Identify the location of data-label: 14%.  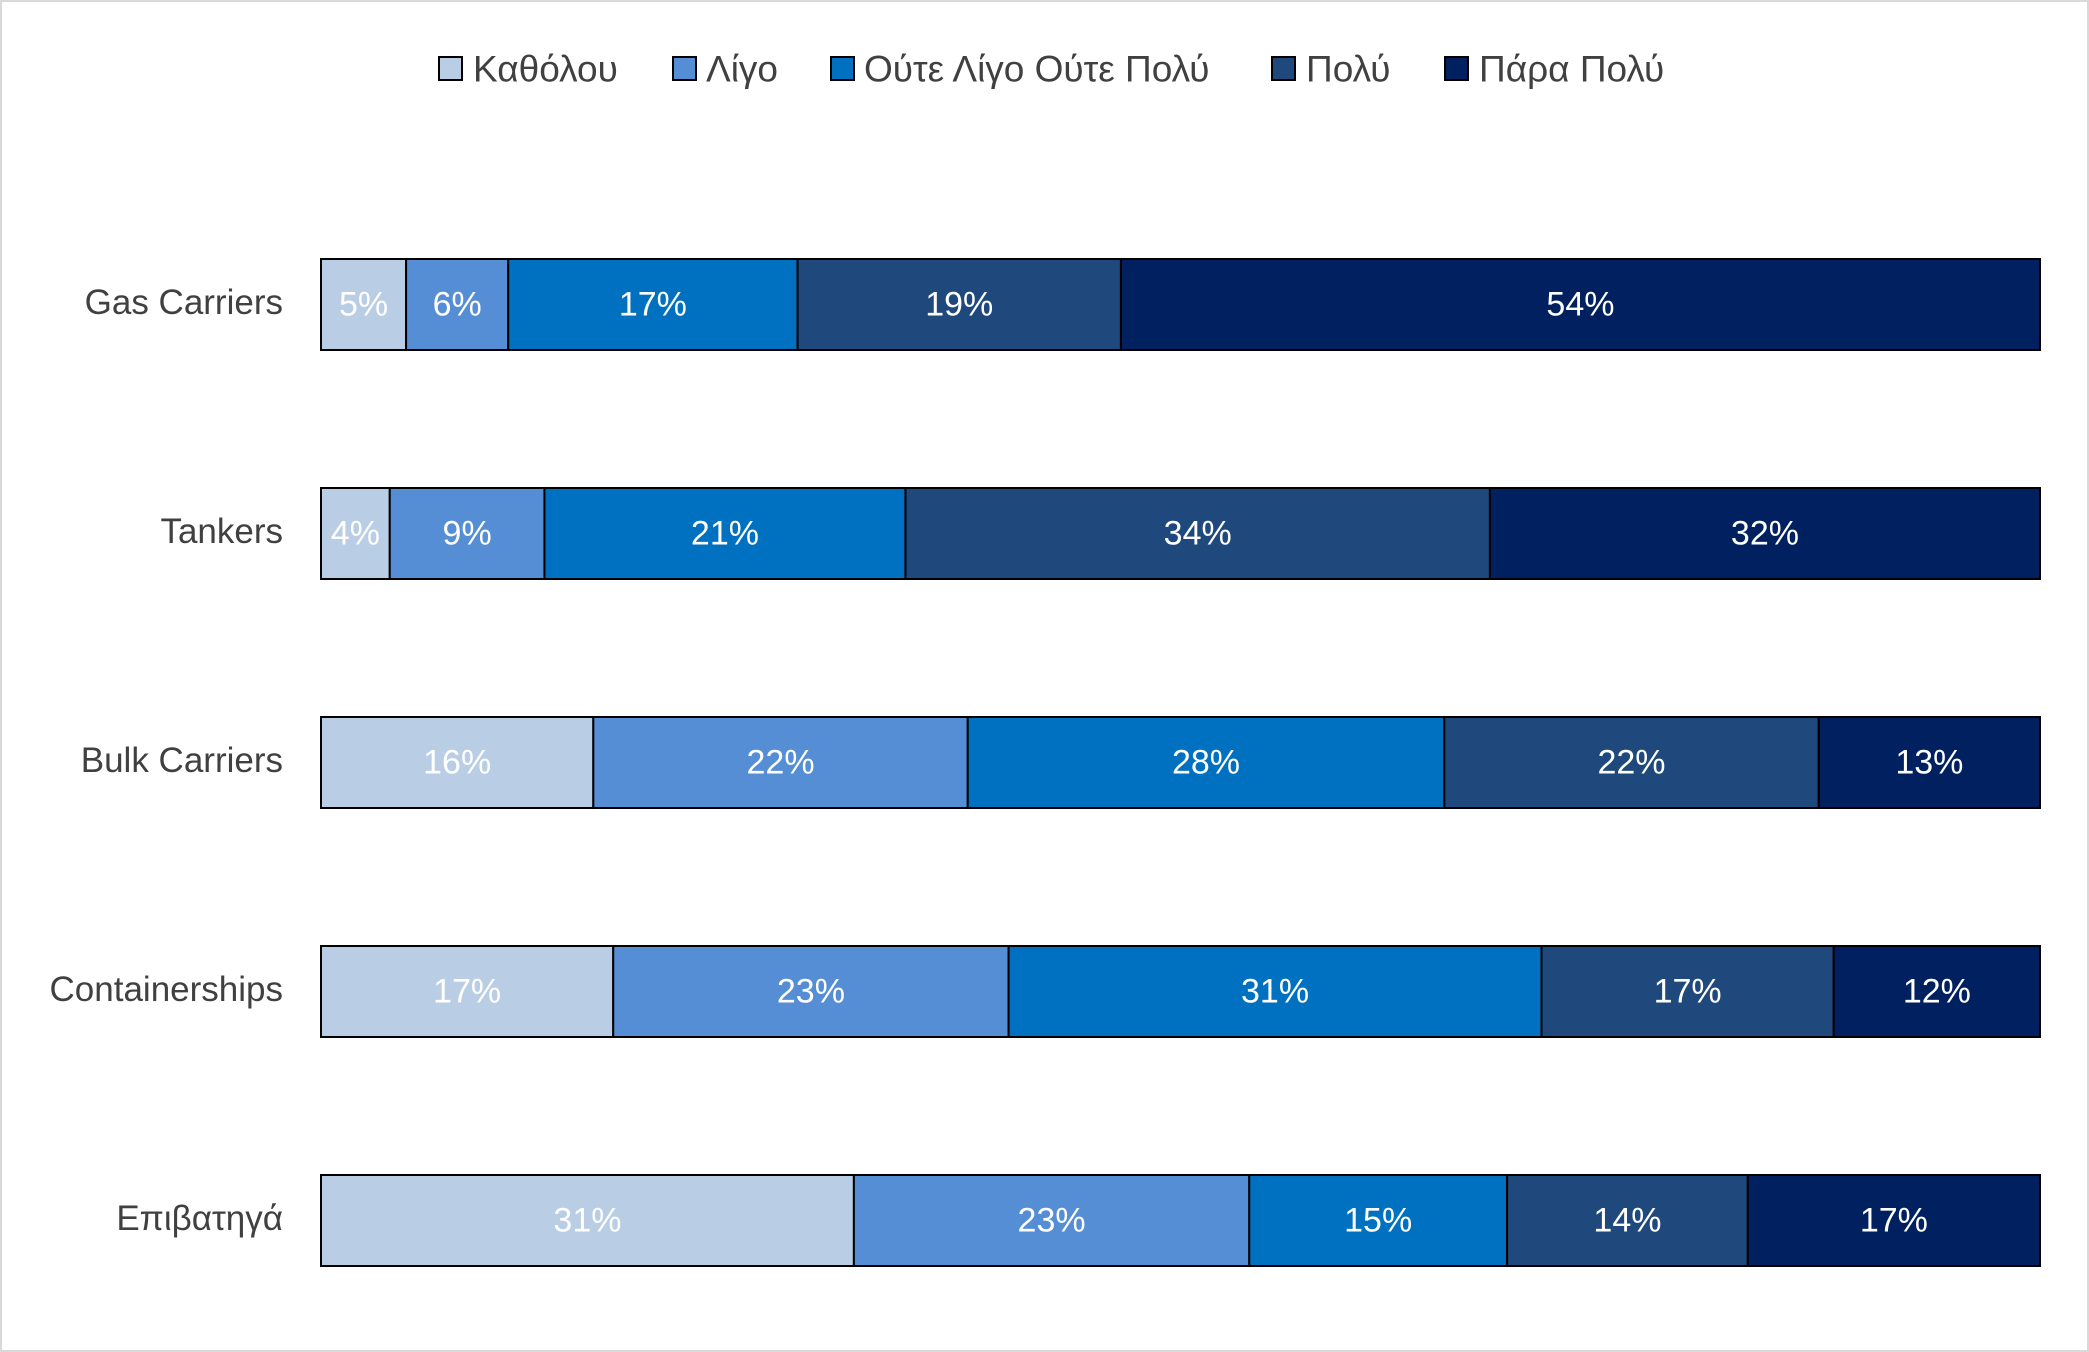
(1627, 1221).